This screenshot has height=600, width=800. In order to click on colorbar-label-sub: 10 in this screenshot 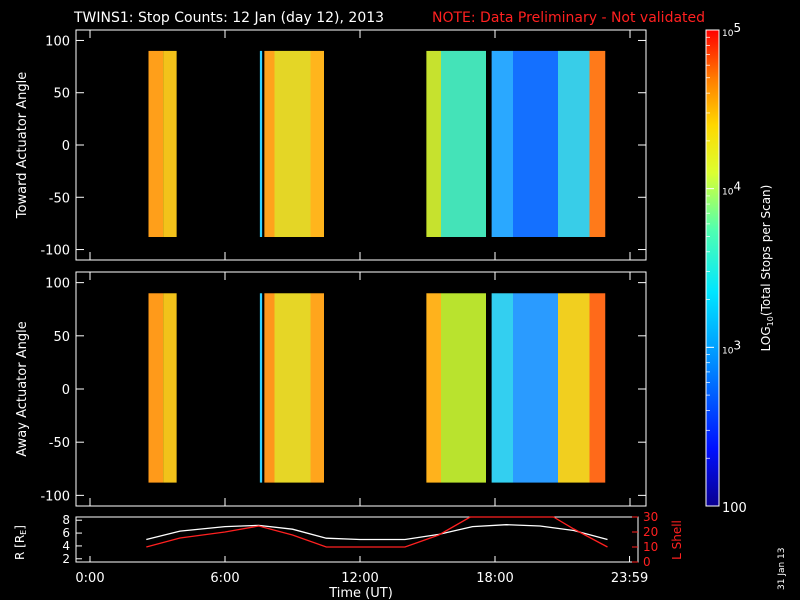, I will do `click(770, 321)`.